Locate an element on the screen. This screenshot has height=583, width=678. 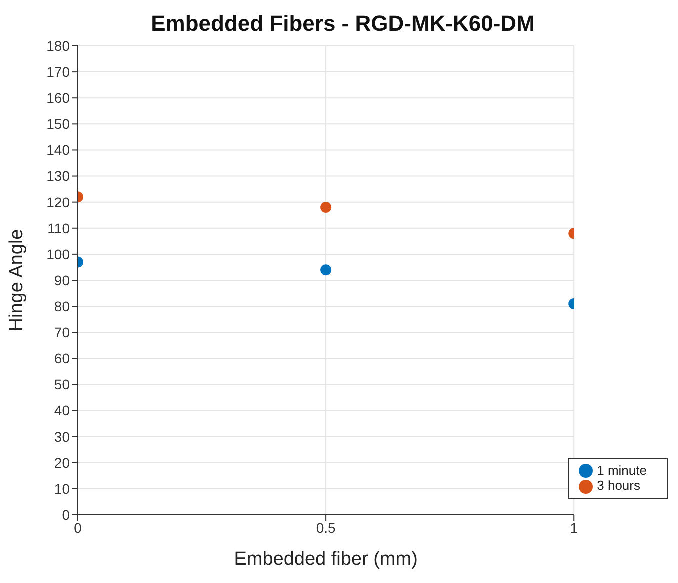
legend-label: 3 hours is located at coordinates (618, 486).